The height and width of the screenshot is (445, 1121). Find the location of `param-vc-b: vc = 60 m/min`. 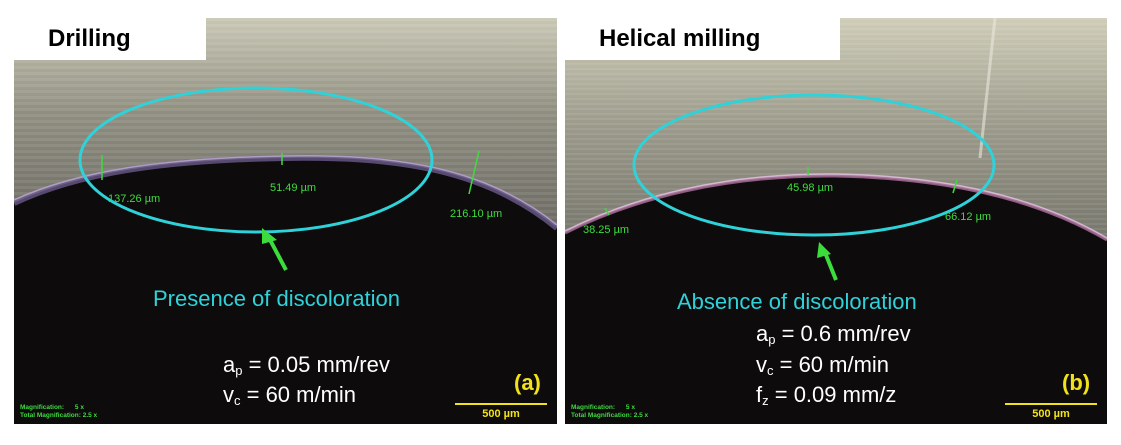

param-vc-b: vc = 60 m/min is located at coordinates (823, 365).